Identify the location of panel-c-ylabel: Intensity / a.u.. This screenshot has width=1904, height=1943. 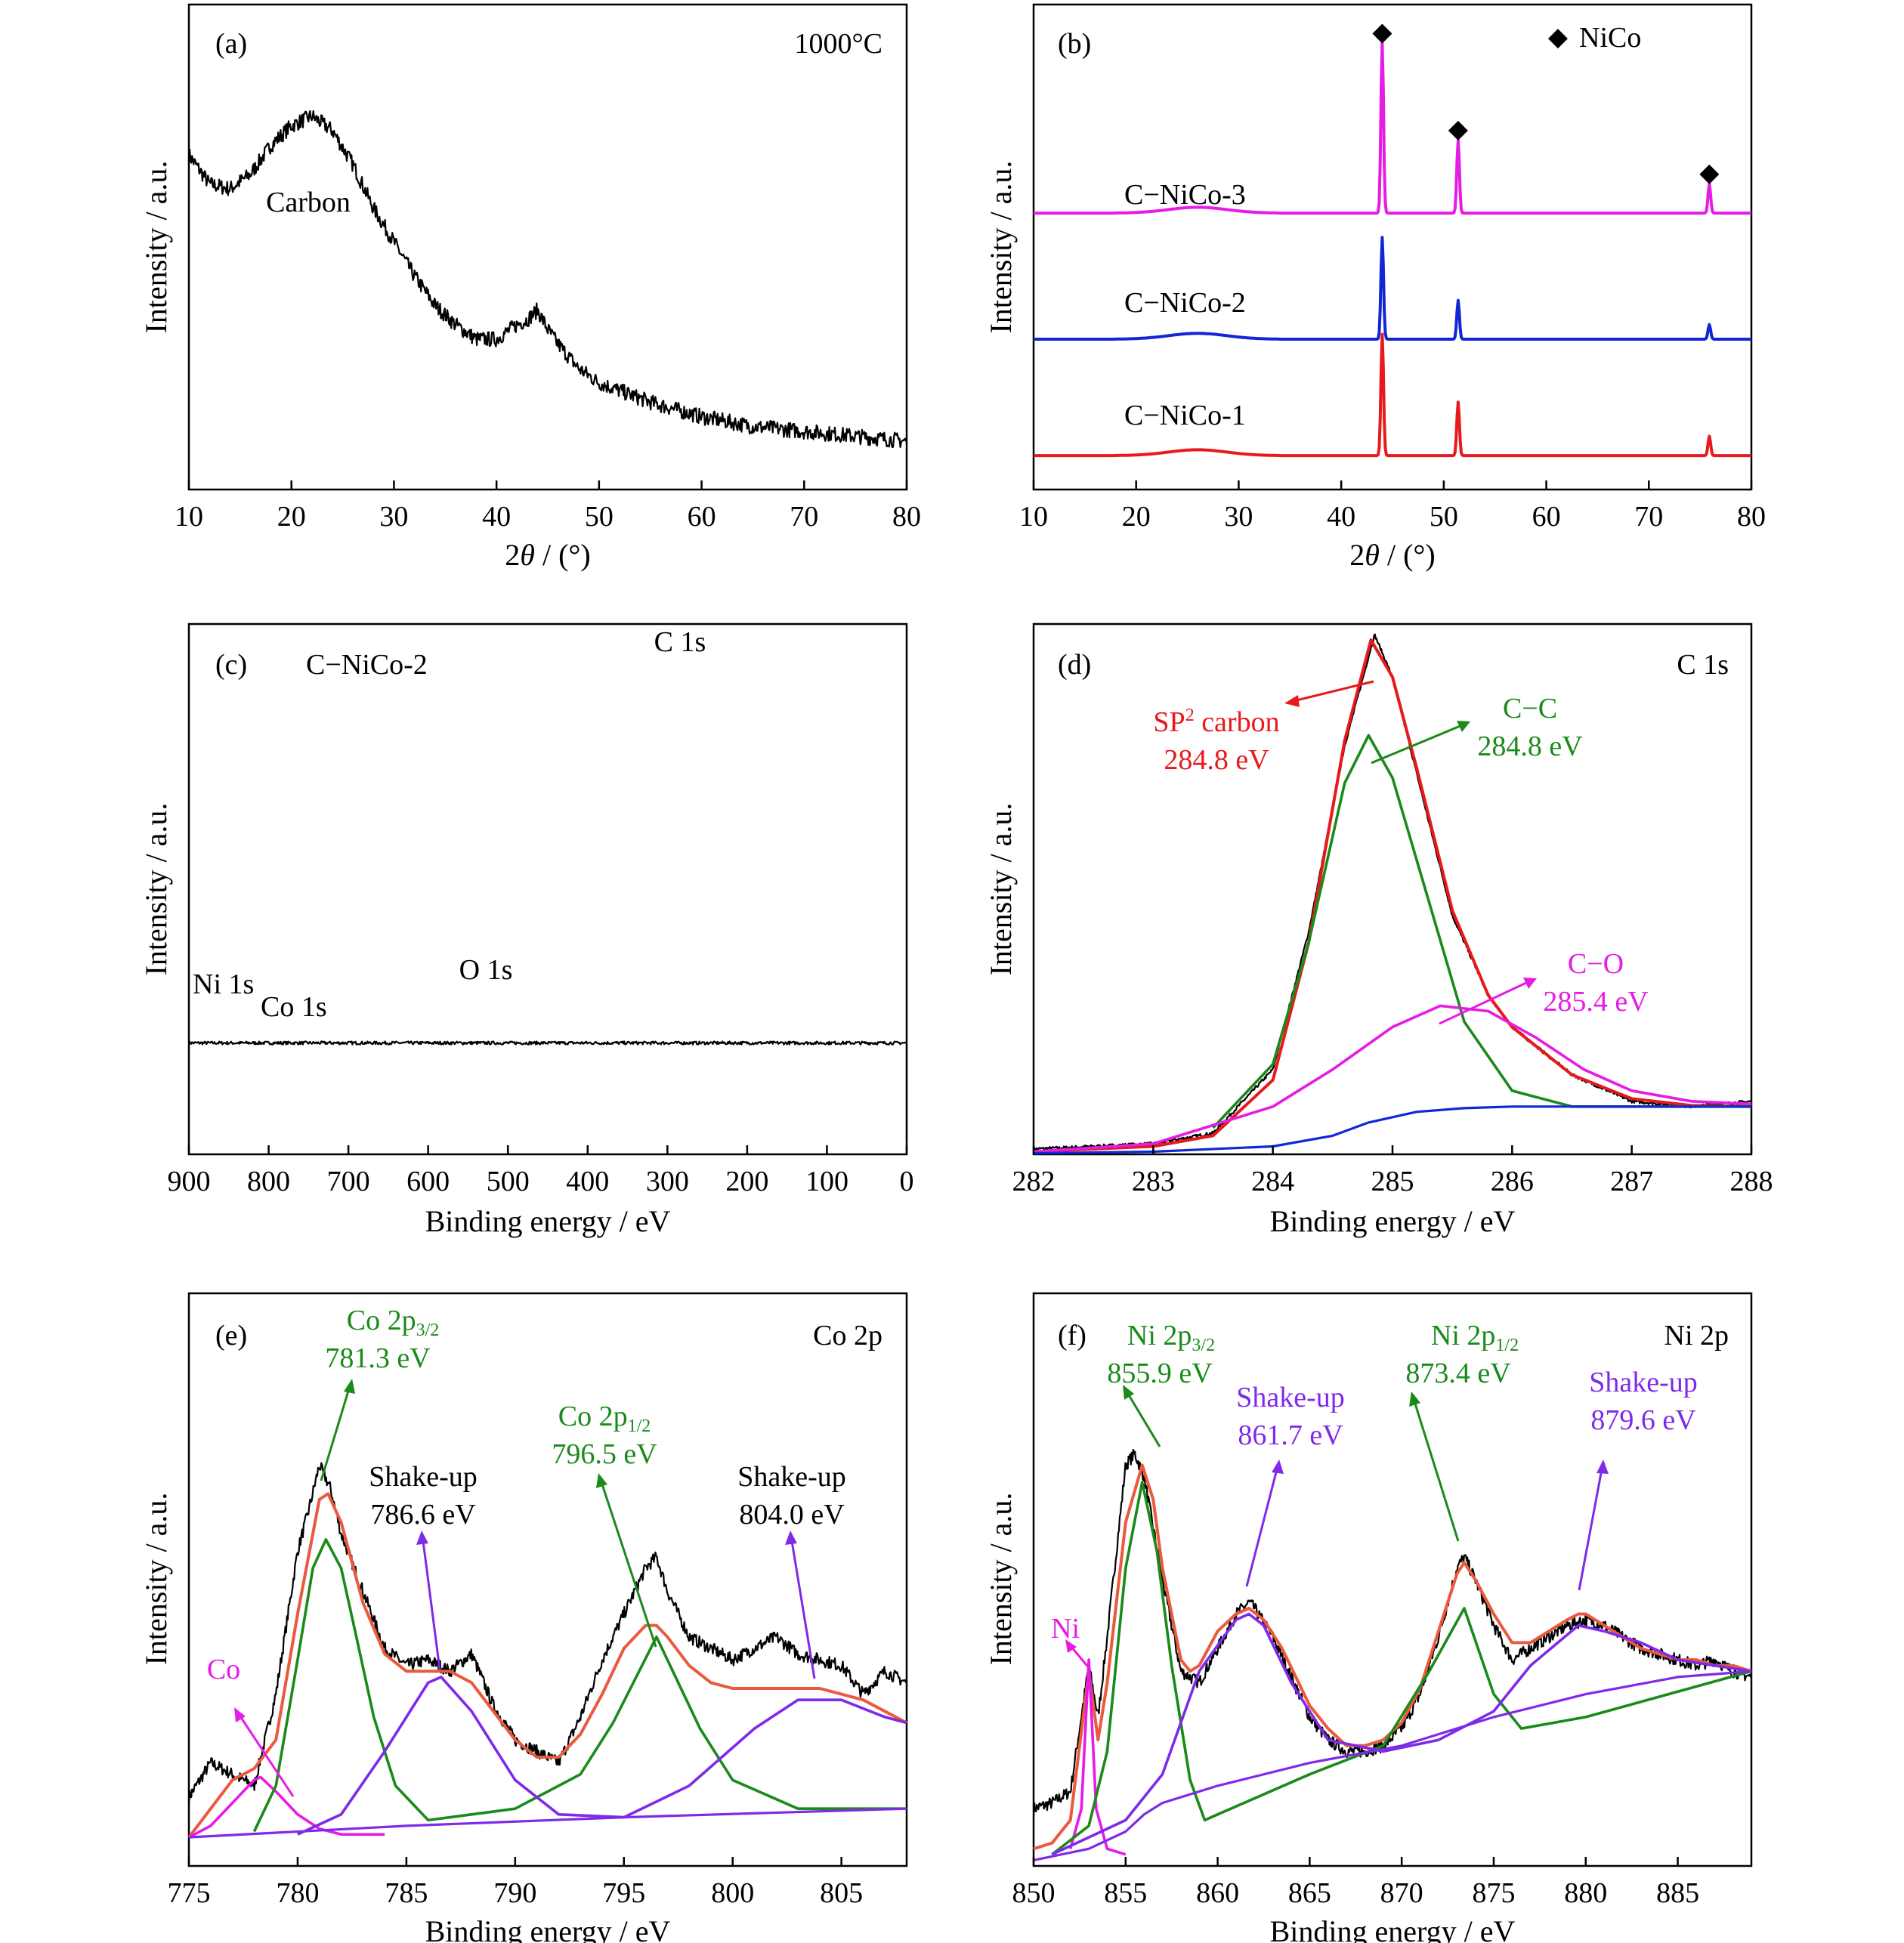
(156, 890).